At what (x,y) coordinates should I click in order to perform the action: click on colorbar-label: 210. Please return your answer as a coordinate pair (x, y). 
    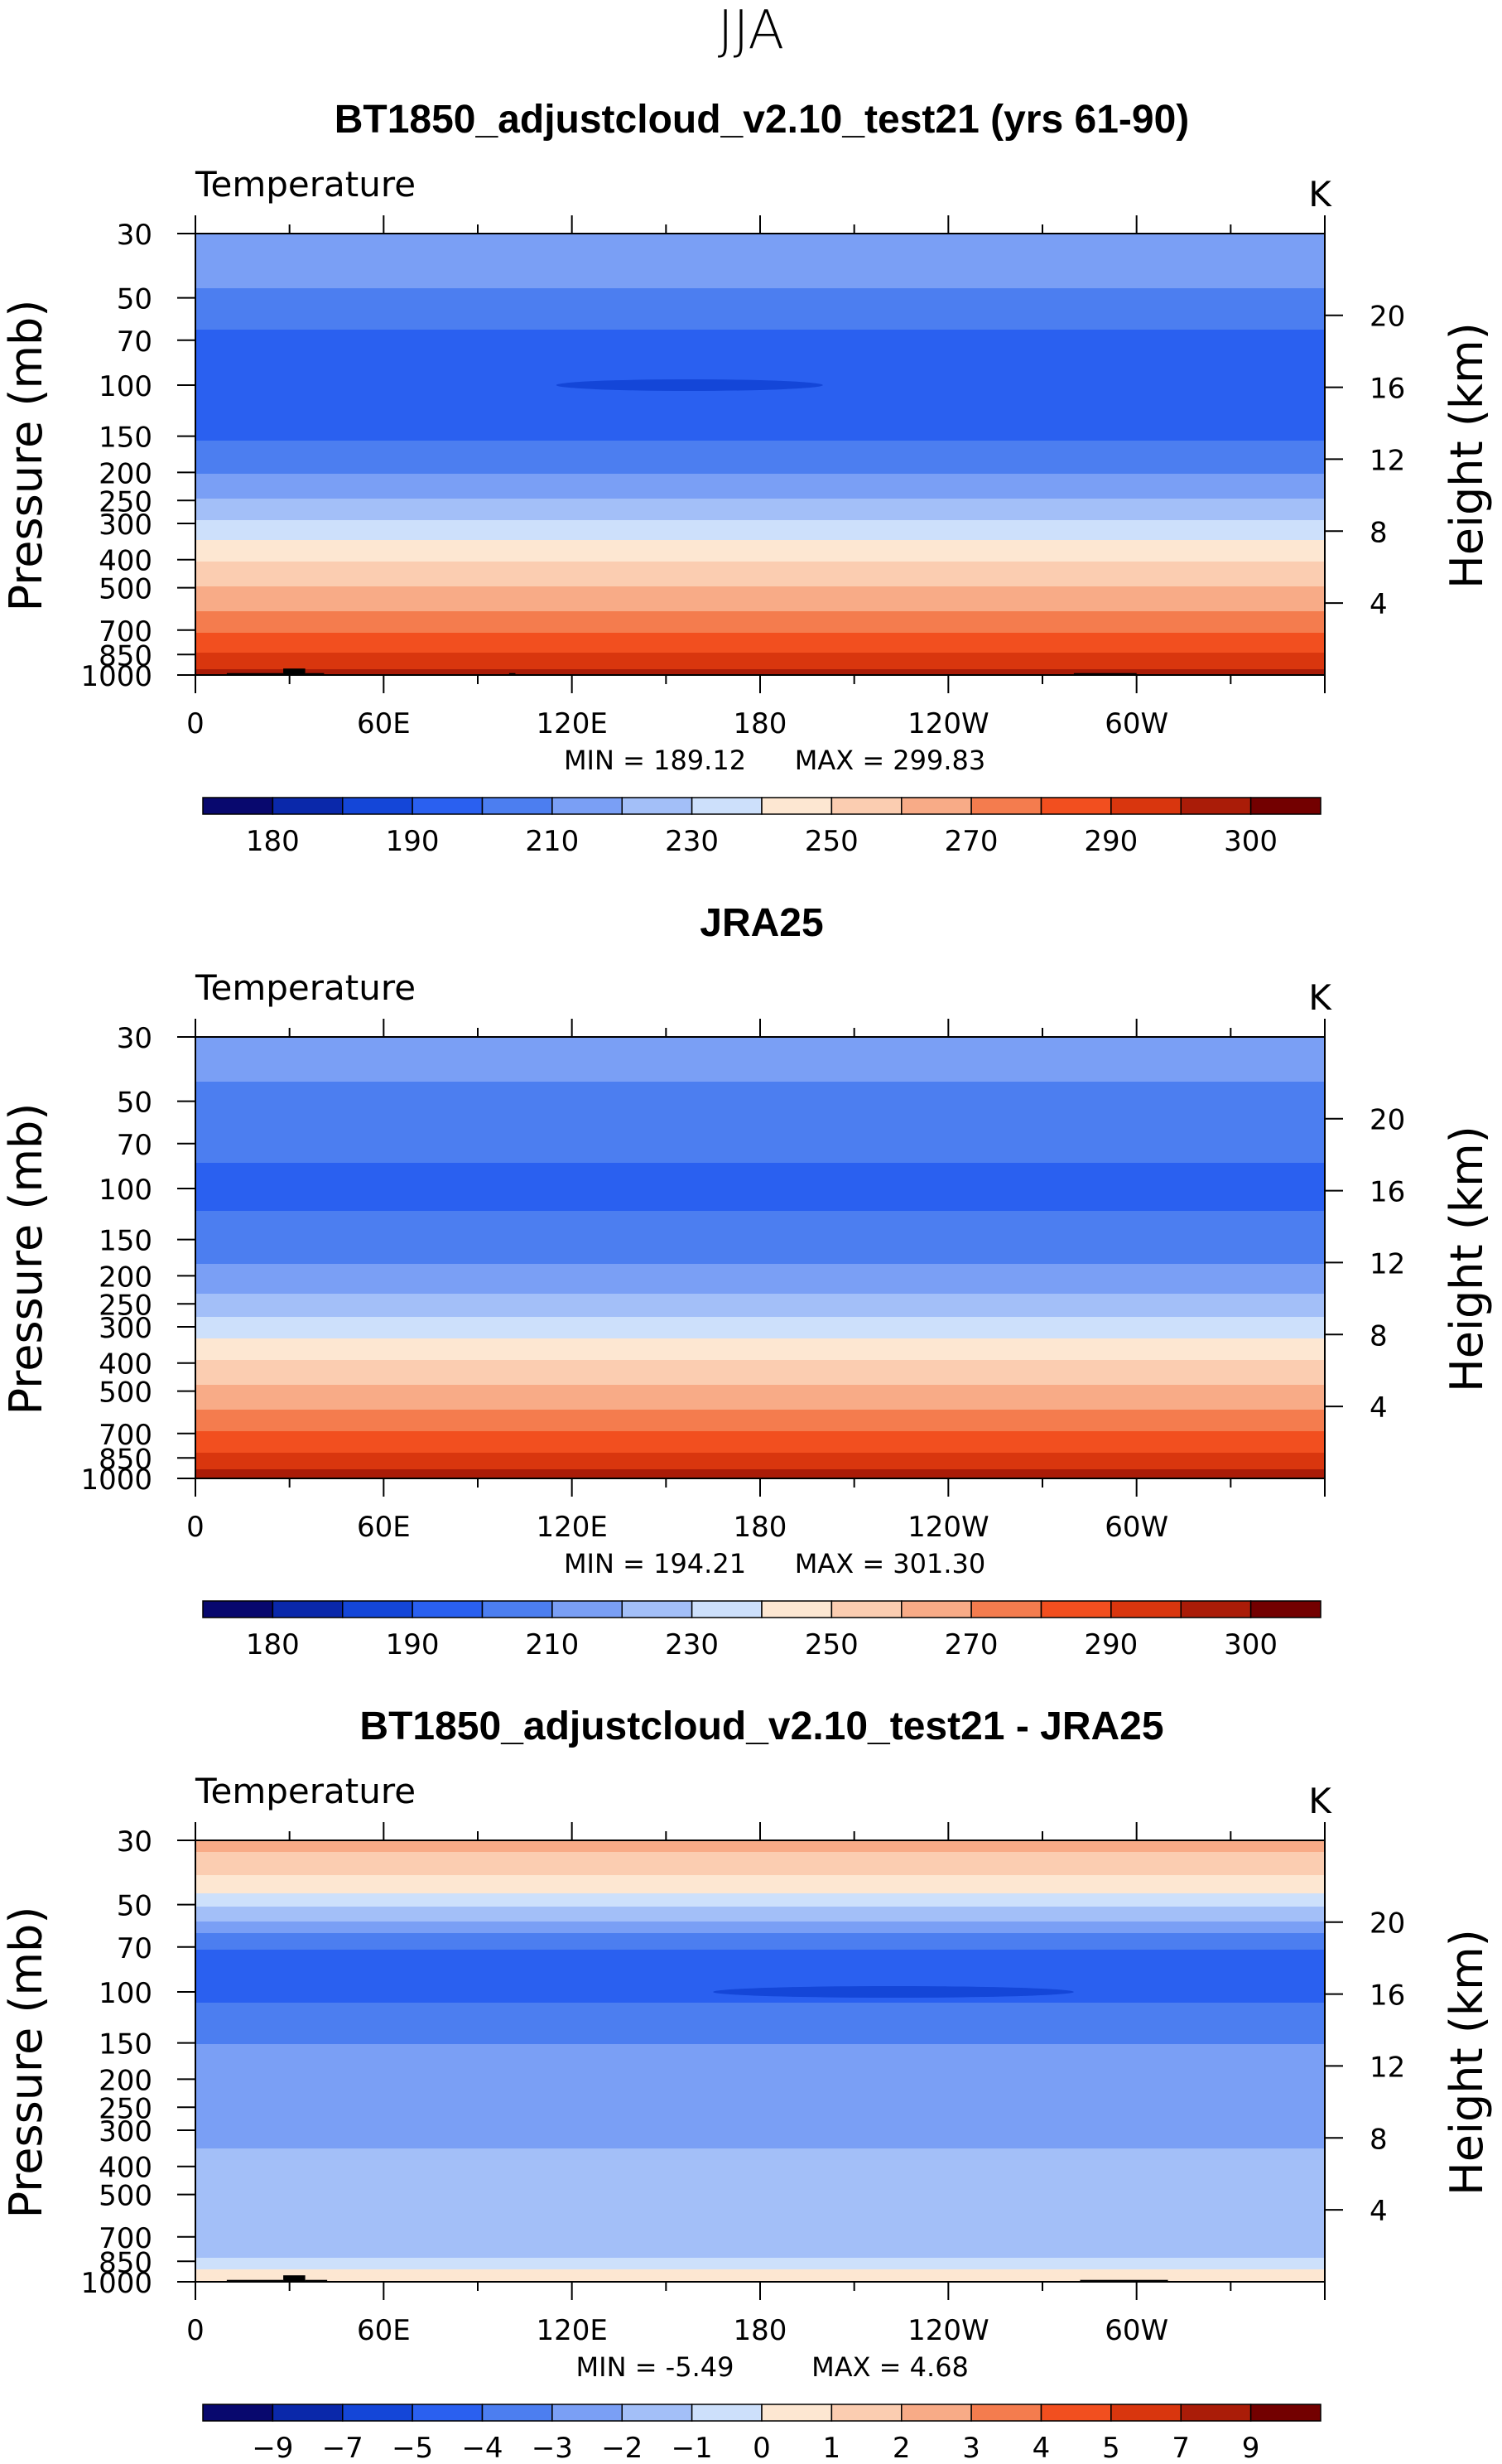
    Looking at the image, I should click on (552, 1644).